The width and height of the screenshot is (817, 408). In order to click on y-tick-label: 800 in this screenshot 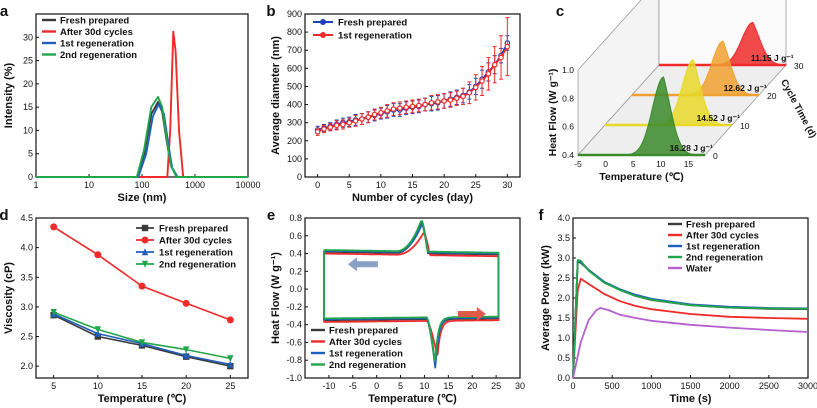, I will do `click(294, 32)`.